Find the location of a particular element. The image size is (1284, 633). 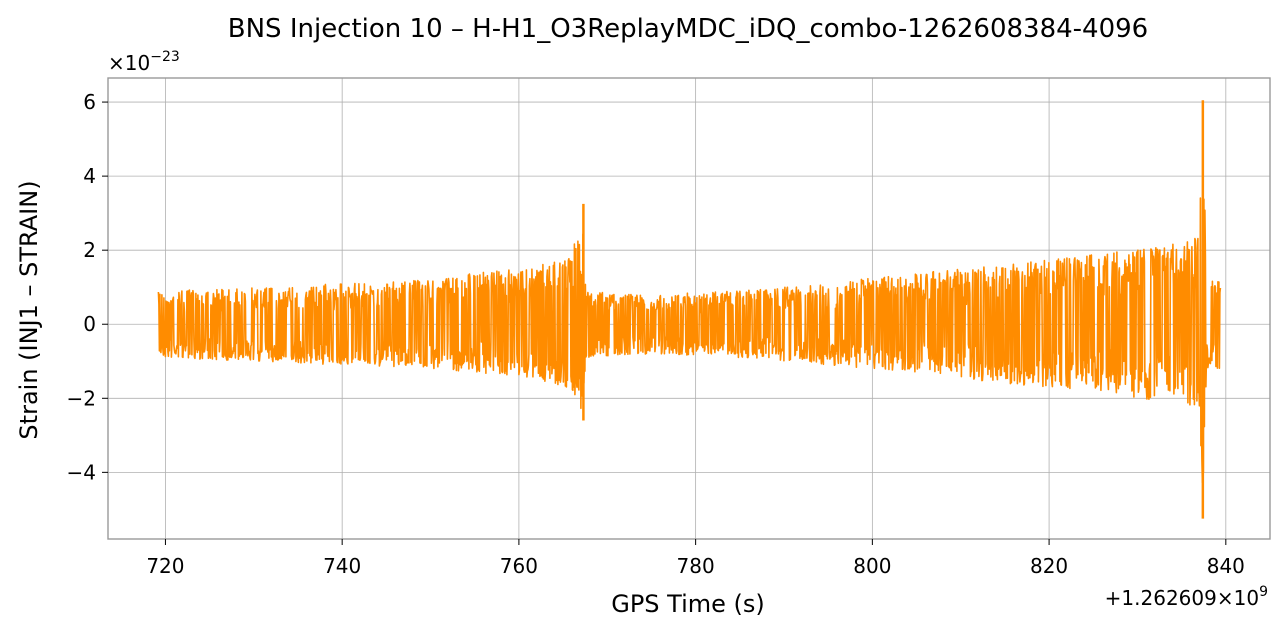

x-tick-label-4: 800 is located at coordinates (872, 566).